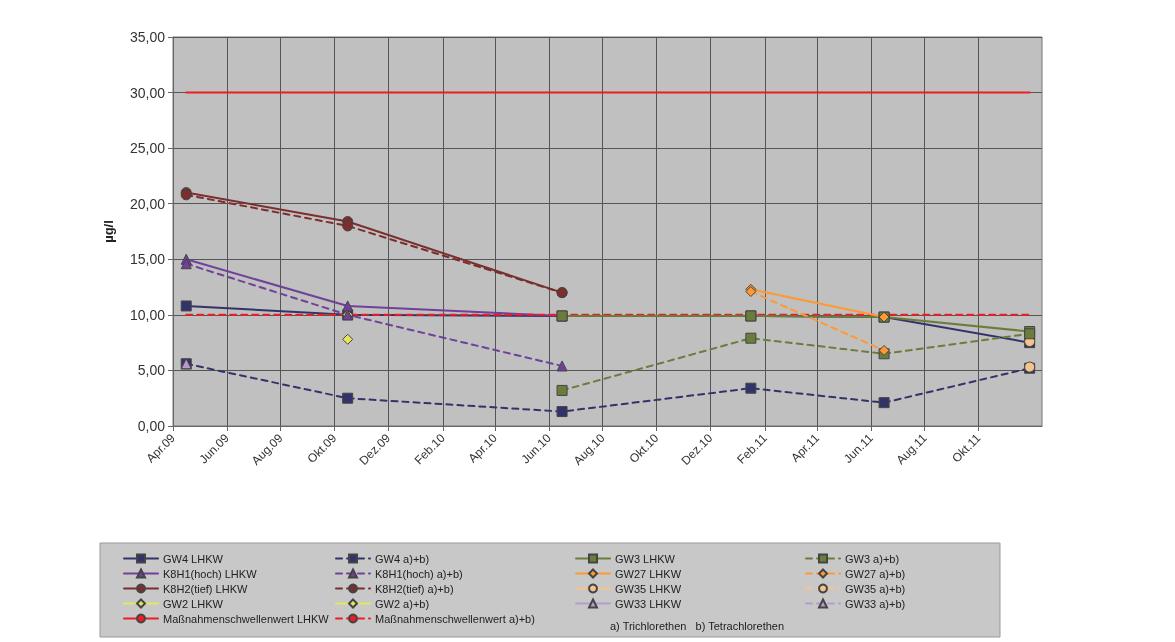  Describe the element at coordinates (648, 573) in the screenshot. I see `legend-label: GW27 LHKW` at that location.